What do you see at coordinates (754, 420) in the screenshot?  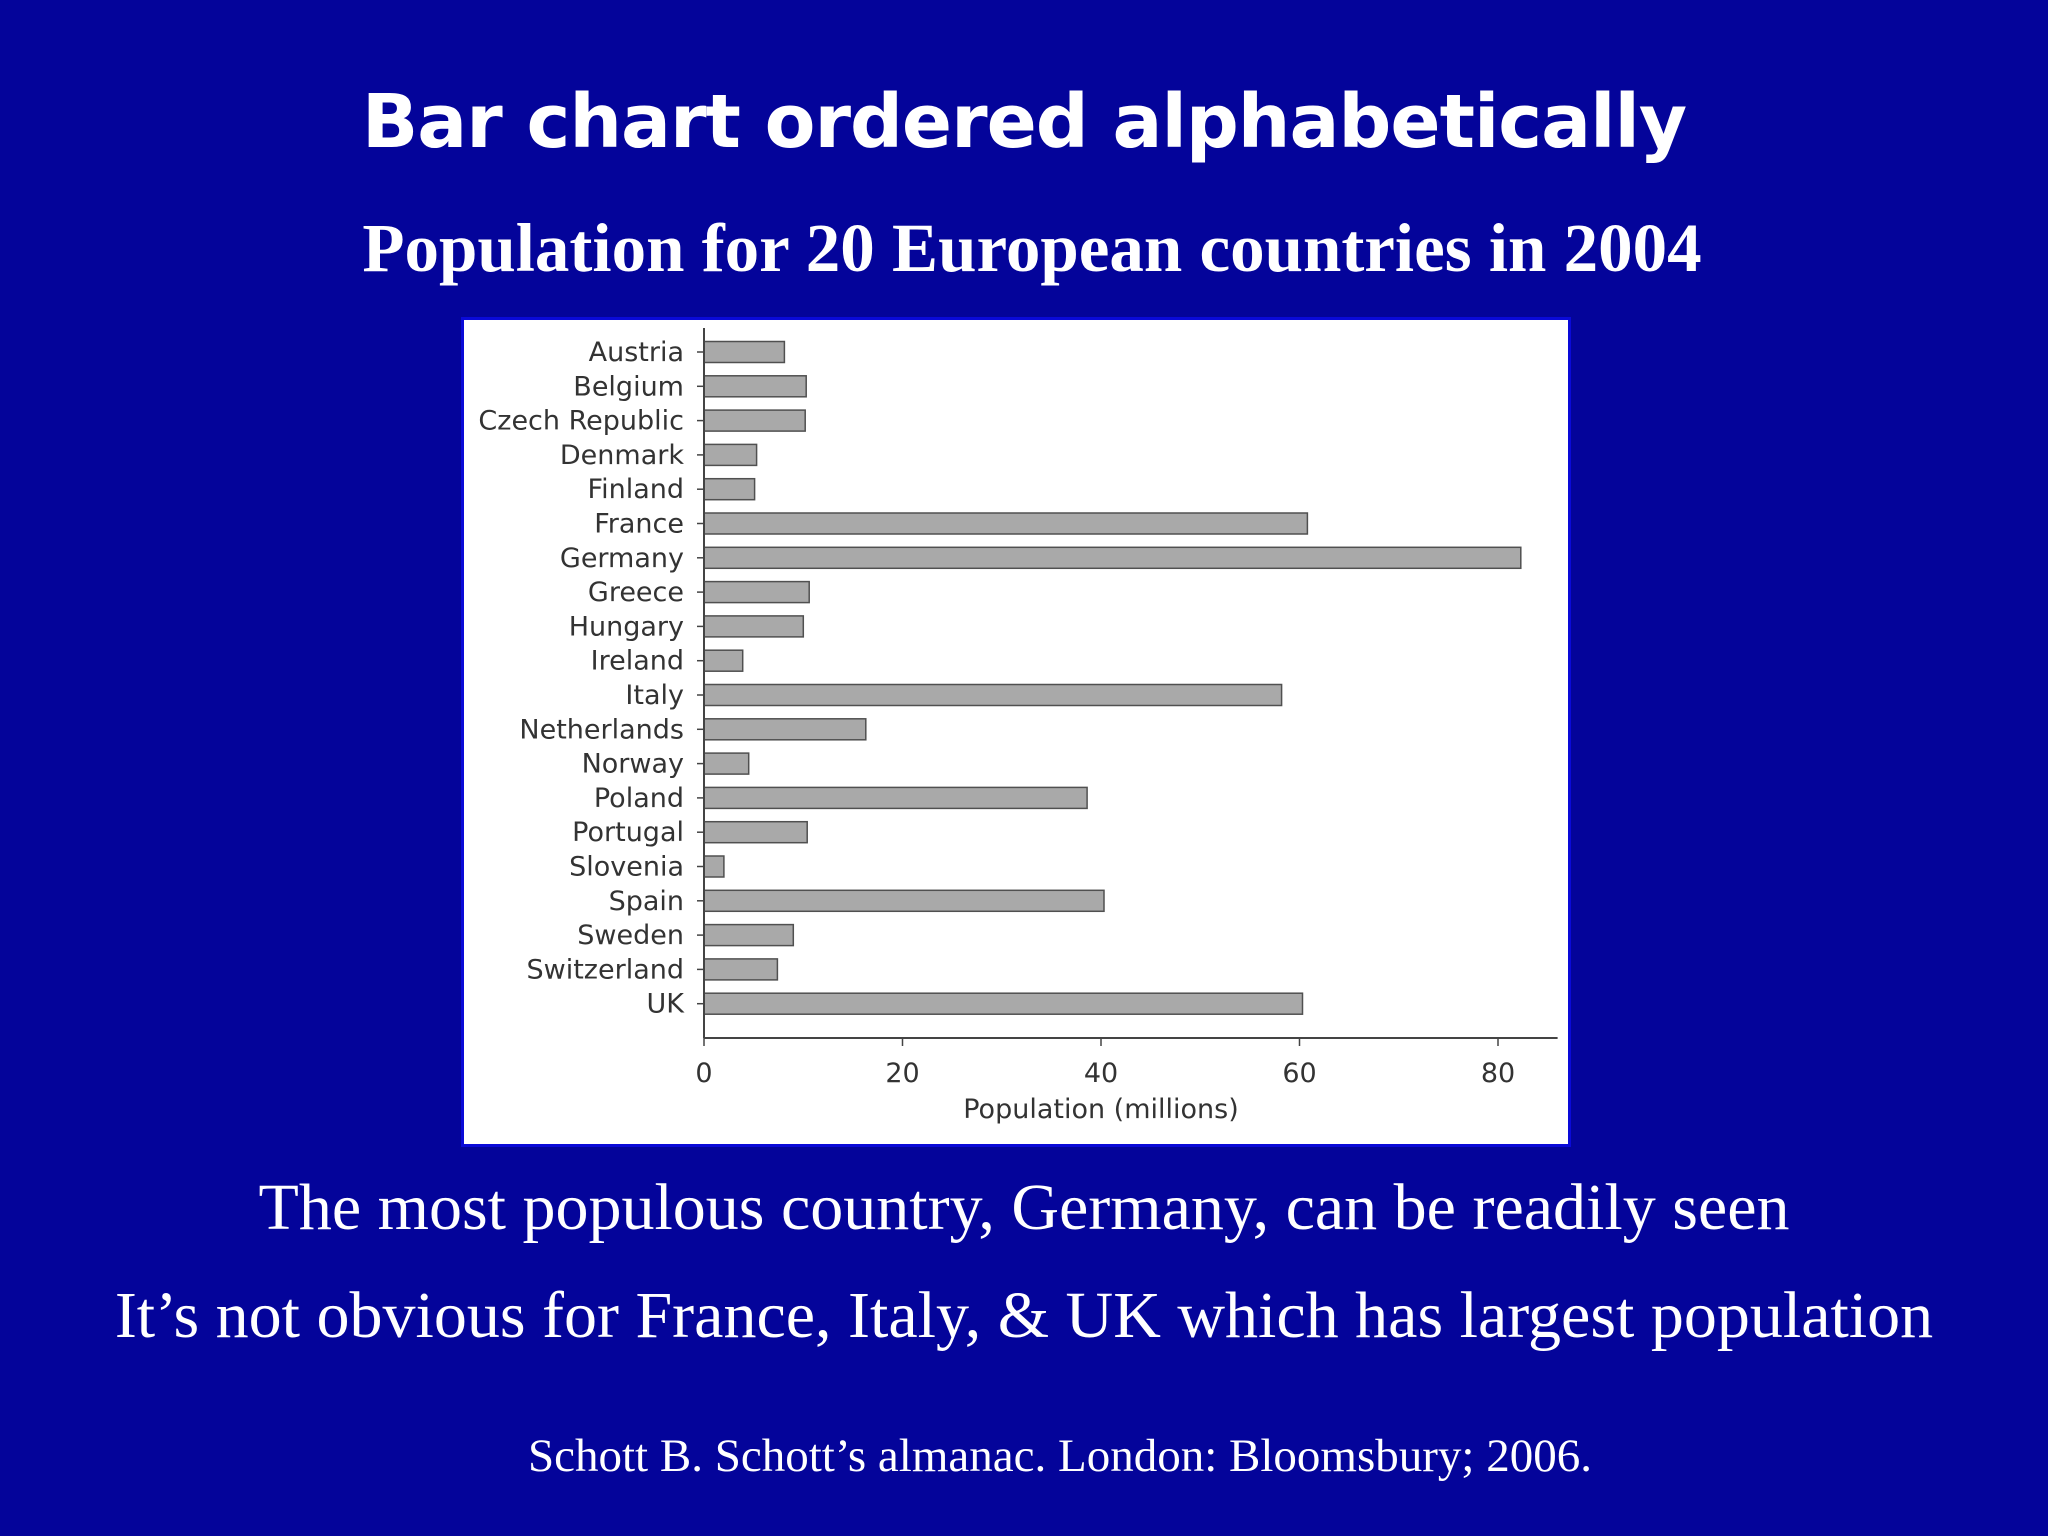 I see `bar-czech-republic` at bounding box center [754, 420].